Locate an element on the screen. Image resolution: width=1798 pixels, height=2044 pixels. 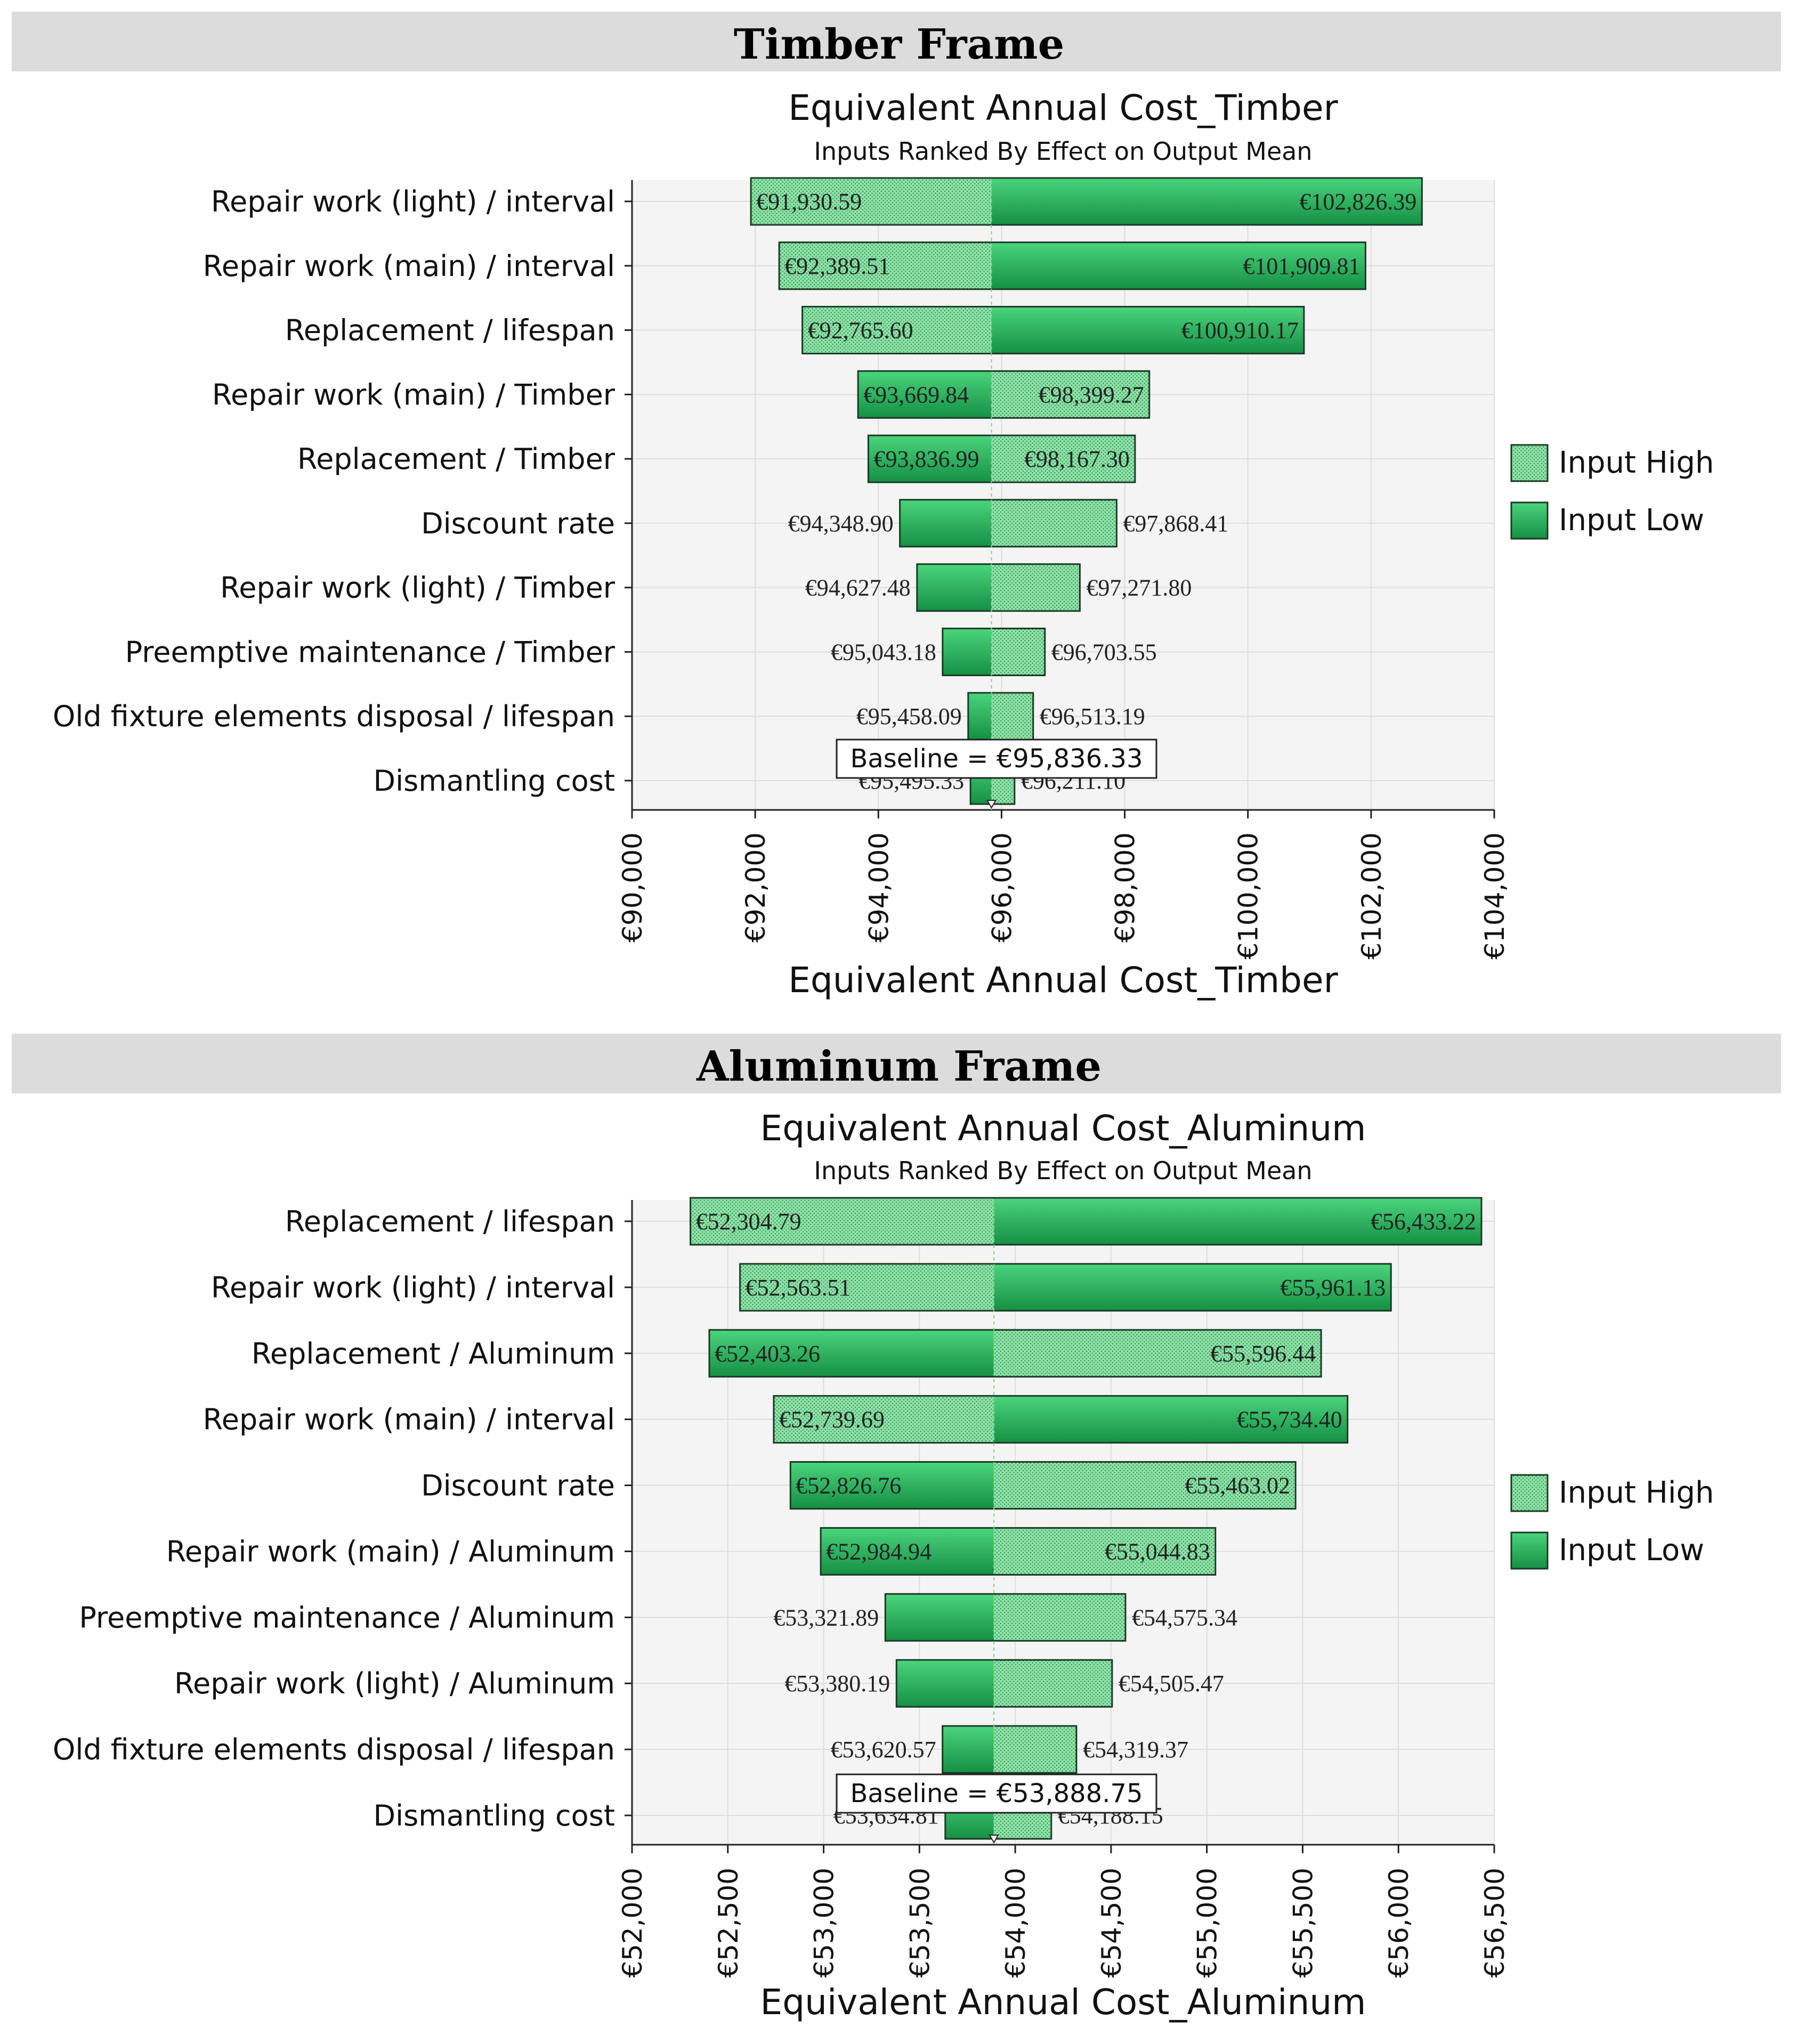
category-label: Replacement / Aluminum is located at coordinates (433, 1353).